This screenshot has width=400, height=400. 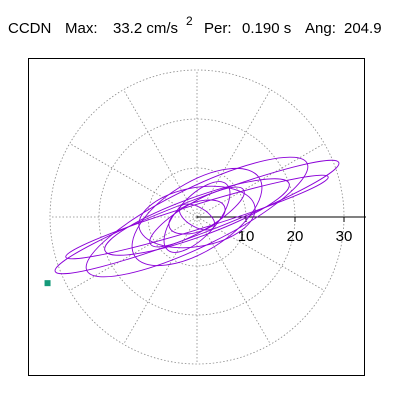 I want to click on max-unit-exponent: 2, so click(x=189, y=21).